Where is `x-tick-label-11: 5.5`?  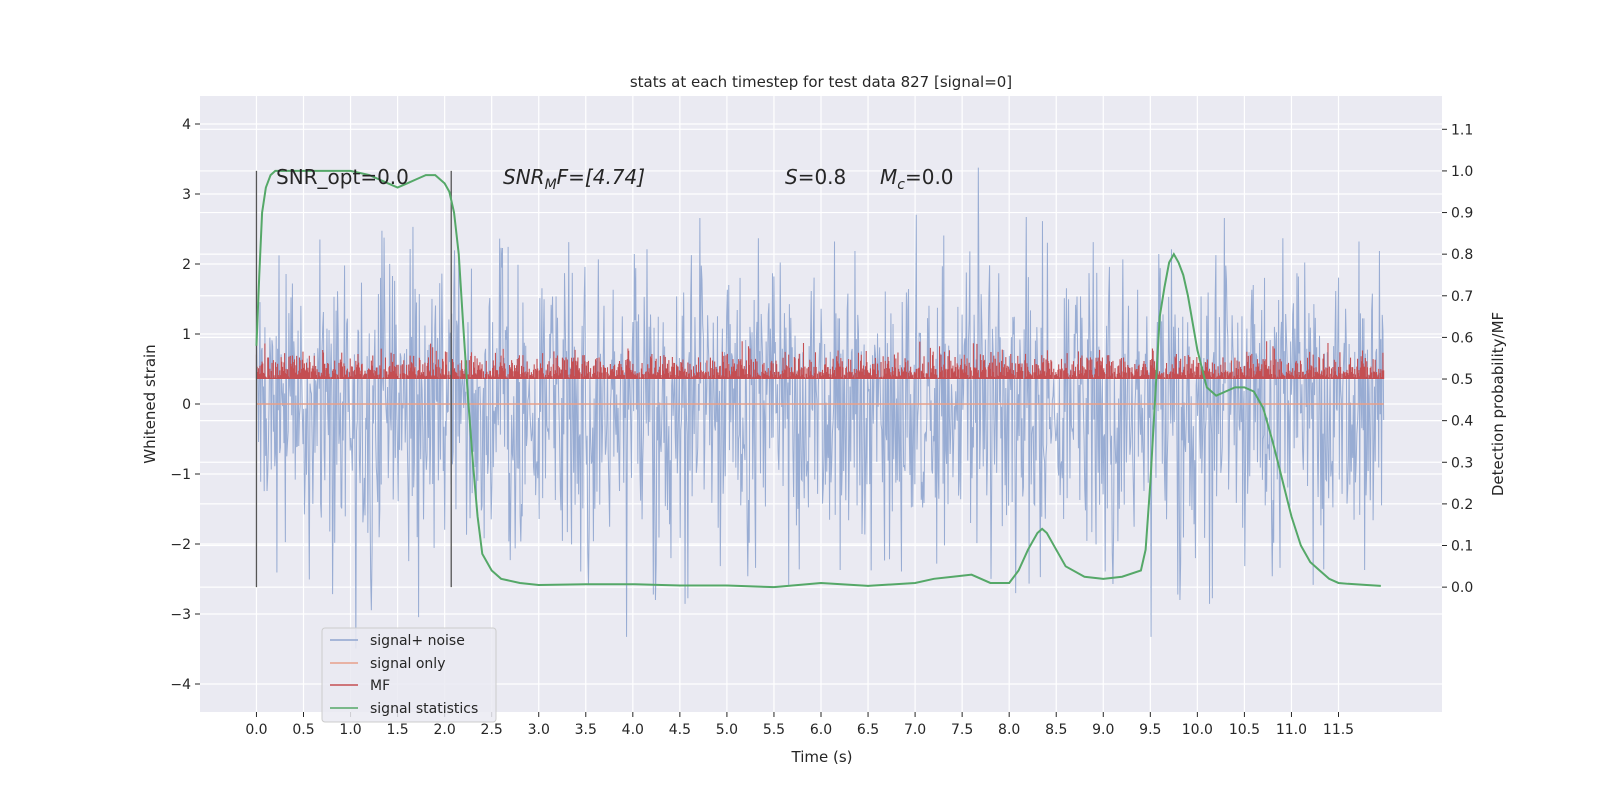
x-tick-label-11: 5.5 is located at coordinates (774, 730).